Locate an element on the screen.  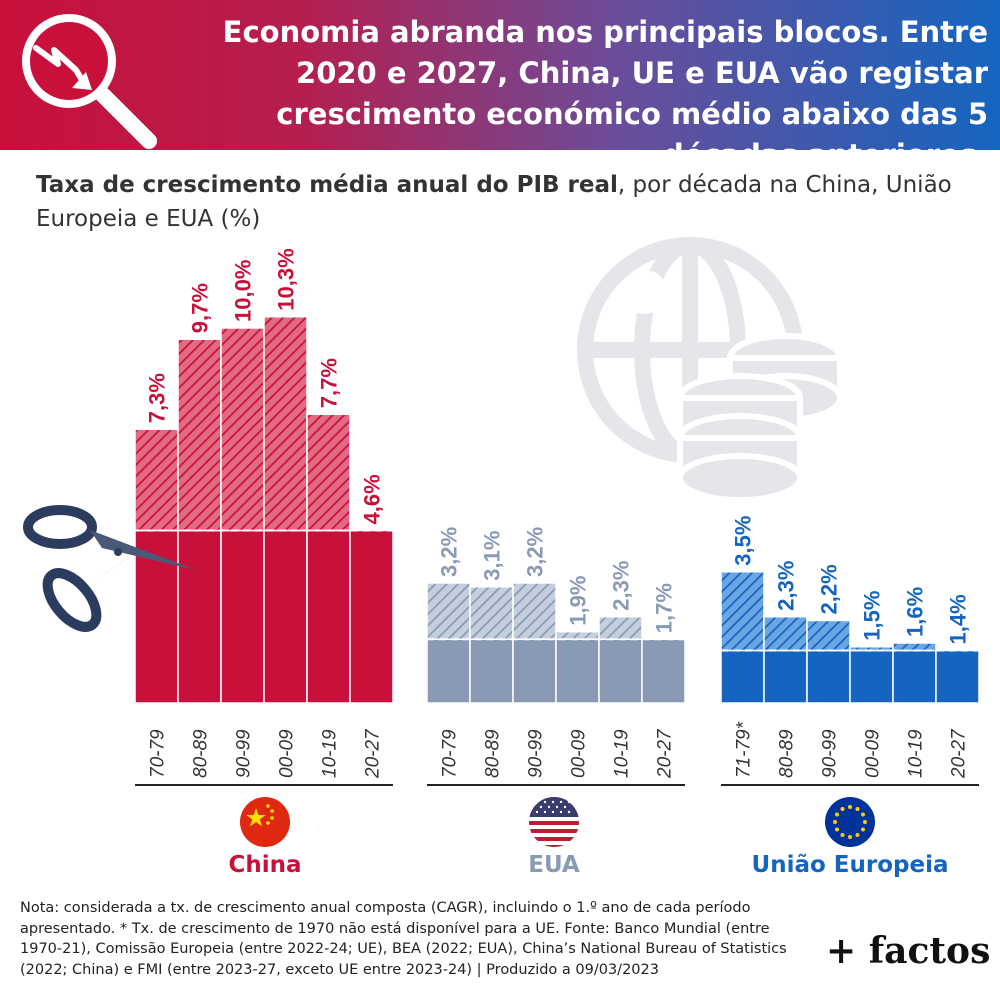
value-label: 10,0% is located at coordinates (243, 291).